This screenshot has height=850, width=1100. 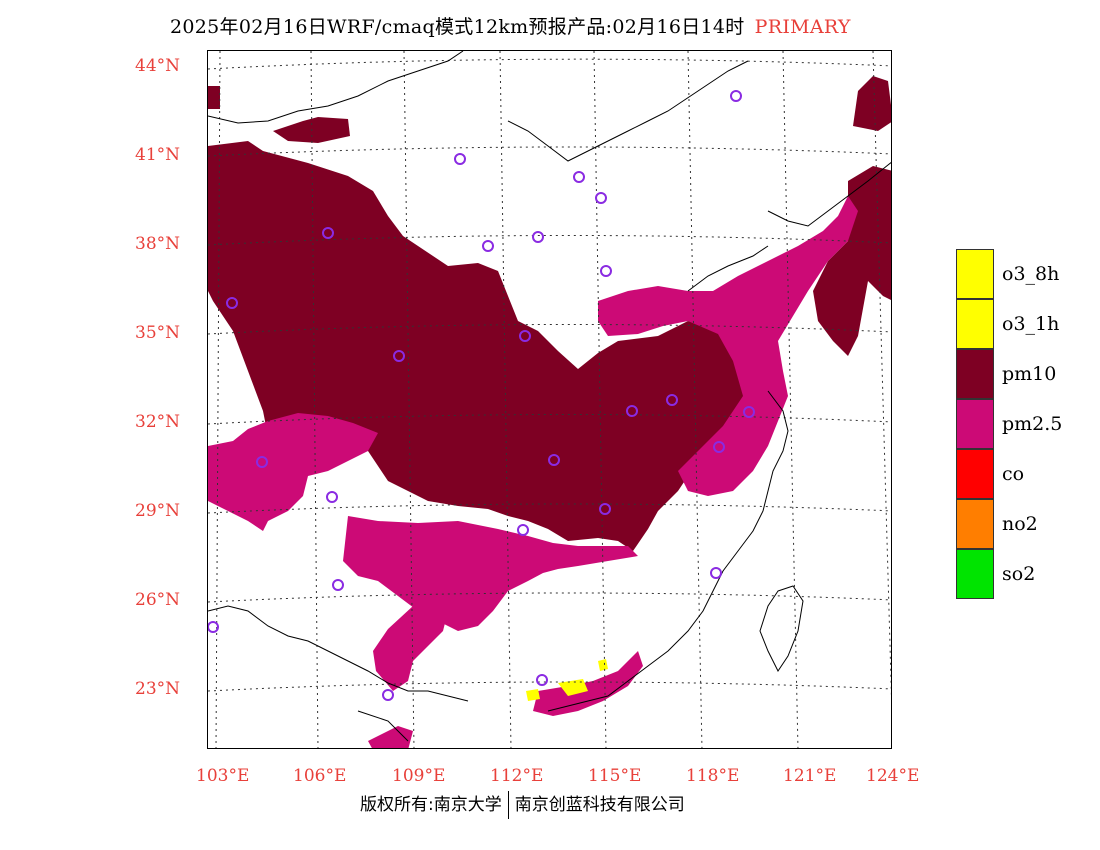 I want to click on copyright-owner: 版权所有:南京大学, so click(x=431, y=805).